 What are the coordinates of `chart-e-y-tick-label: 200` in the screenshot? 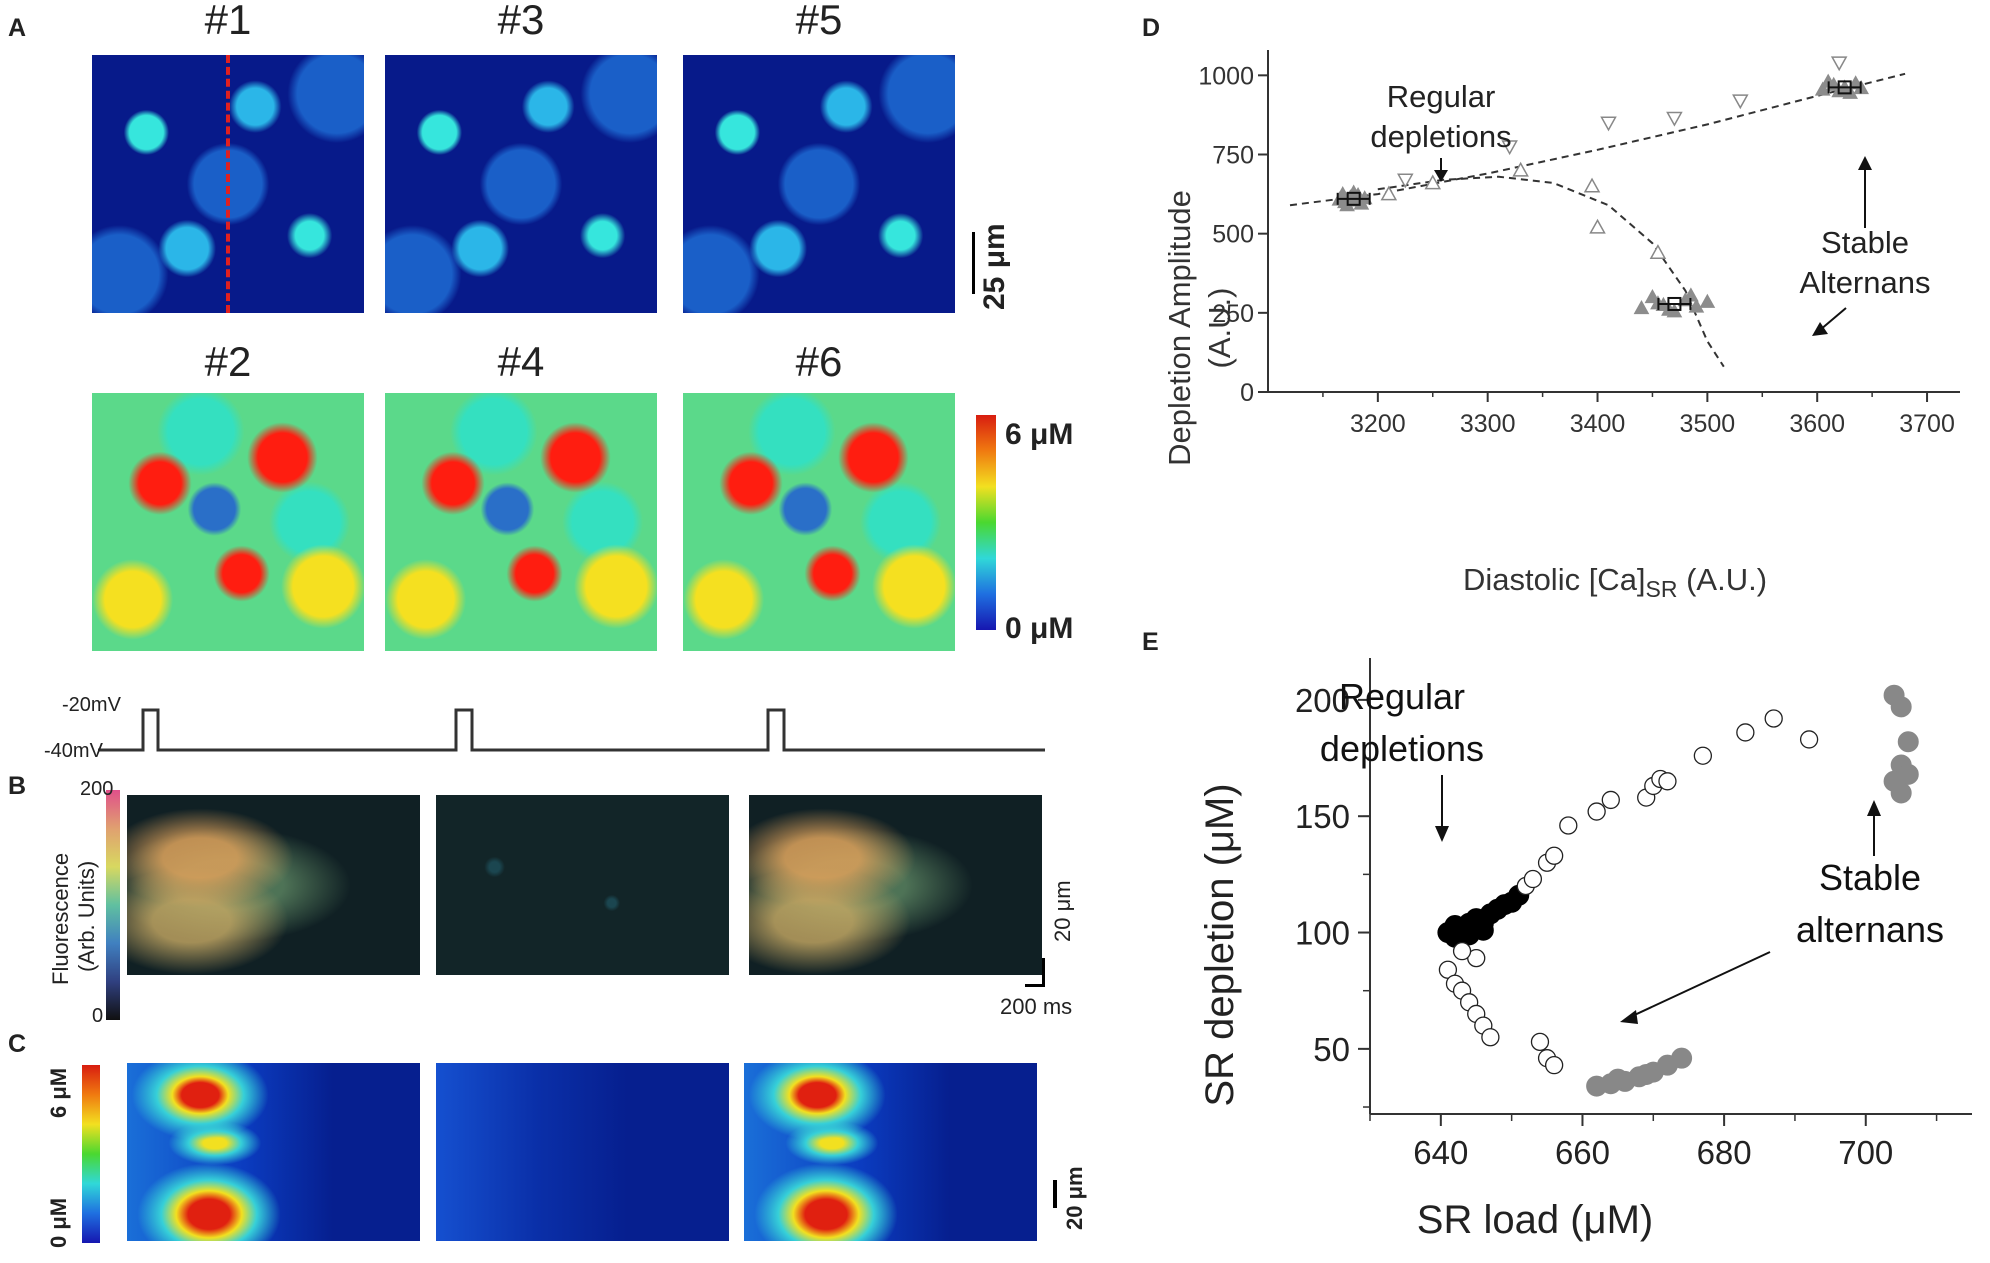 It's located at (1322, 700).